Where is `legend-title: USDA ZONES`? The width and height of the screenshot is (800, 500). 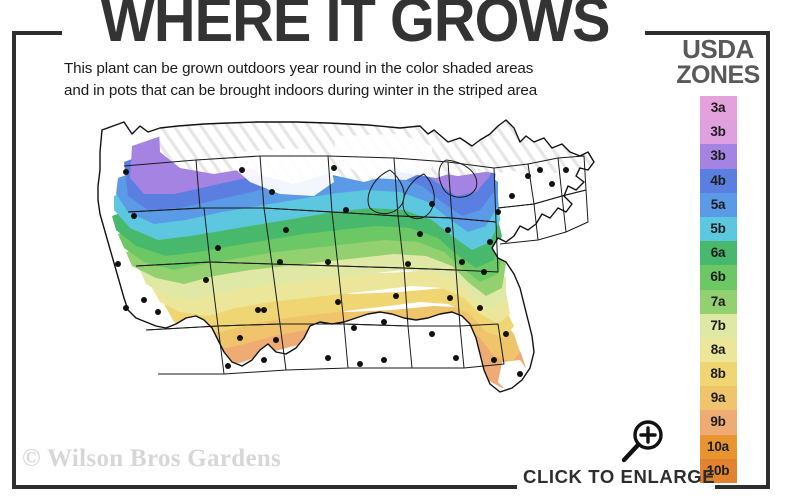
legend-title: USDA ZONES is located at coordinates (718, 62).